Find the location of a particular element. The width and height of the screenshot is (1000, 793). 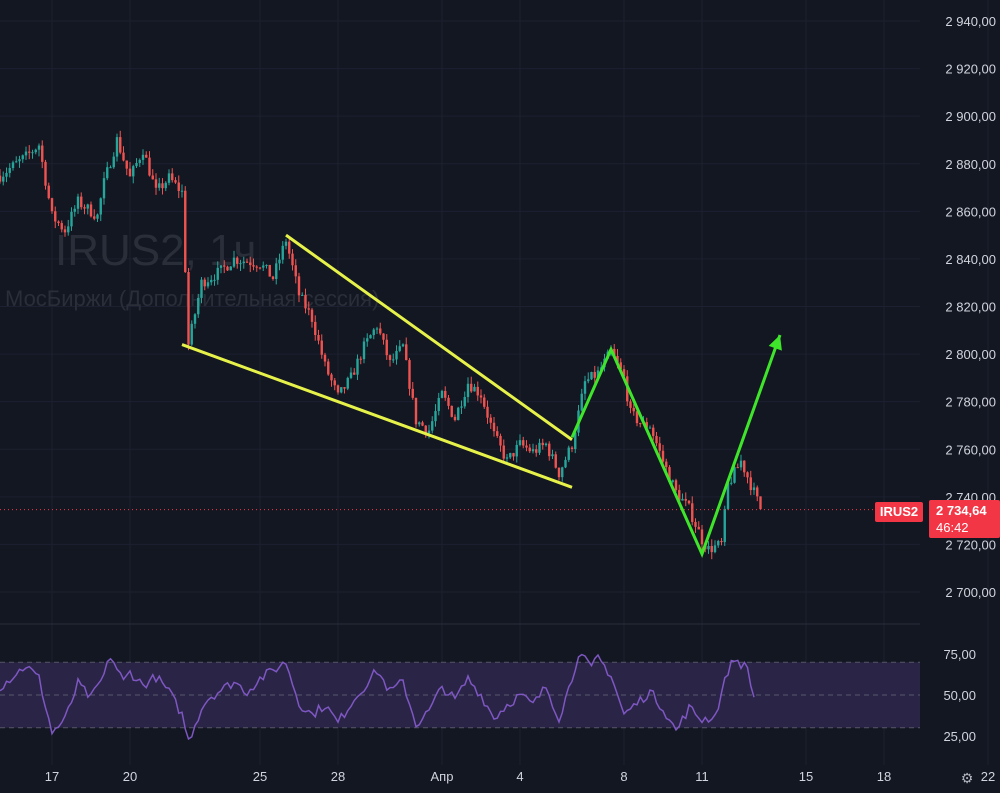

price-tick-label: 2 860,00 is located at coordinates (970, 211).